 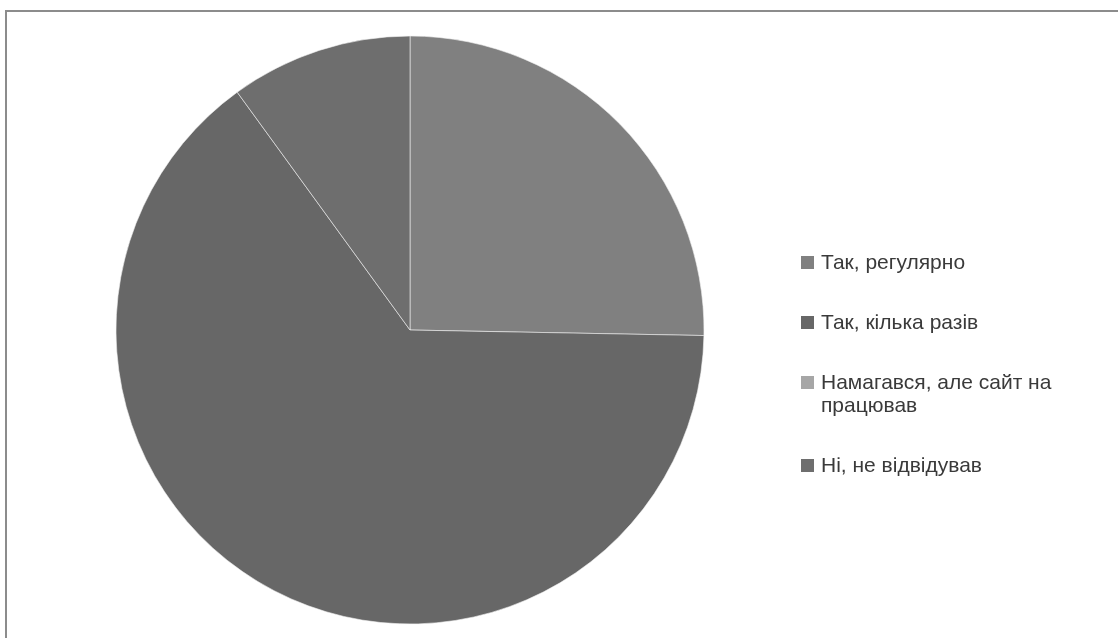 What do you see at coordinates (936, 392) in the screenshot?
I see `legend-label: Намагався, але сайт на працював` at bounding box center [936, 392].